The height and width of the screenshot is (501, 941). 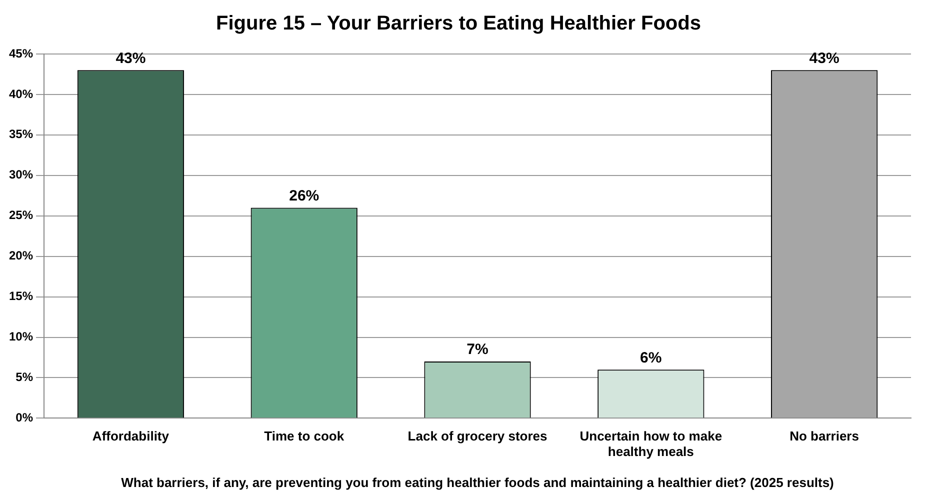 I want to click on x-tick-label: Affordability, so click(x=131, y=436).